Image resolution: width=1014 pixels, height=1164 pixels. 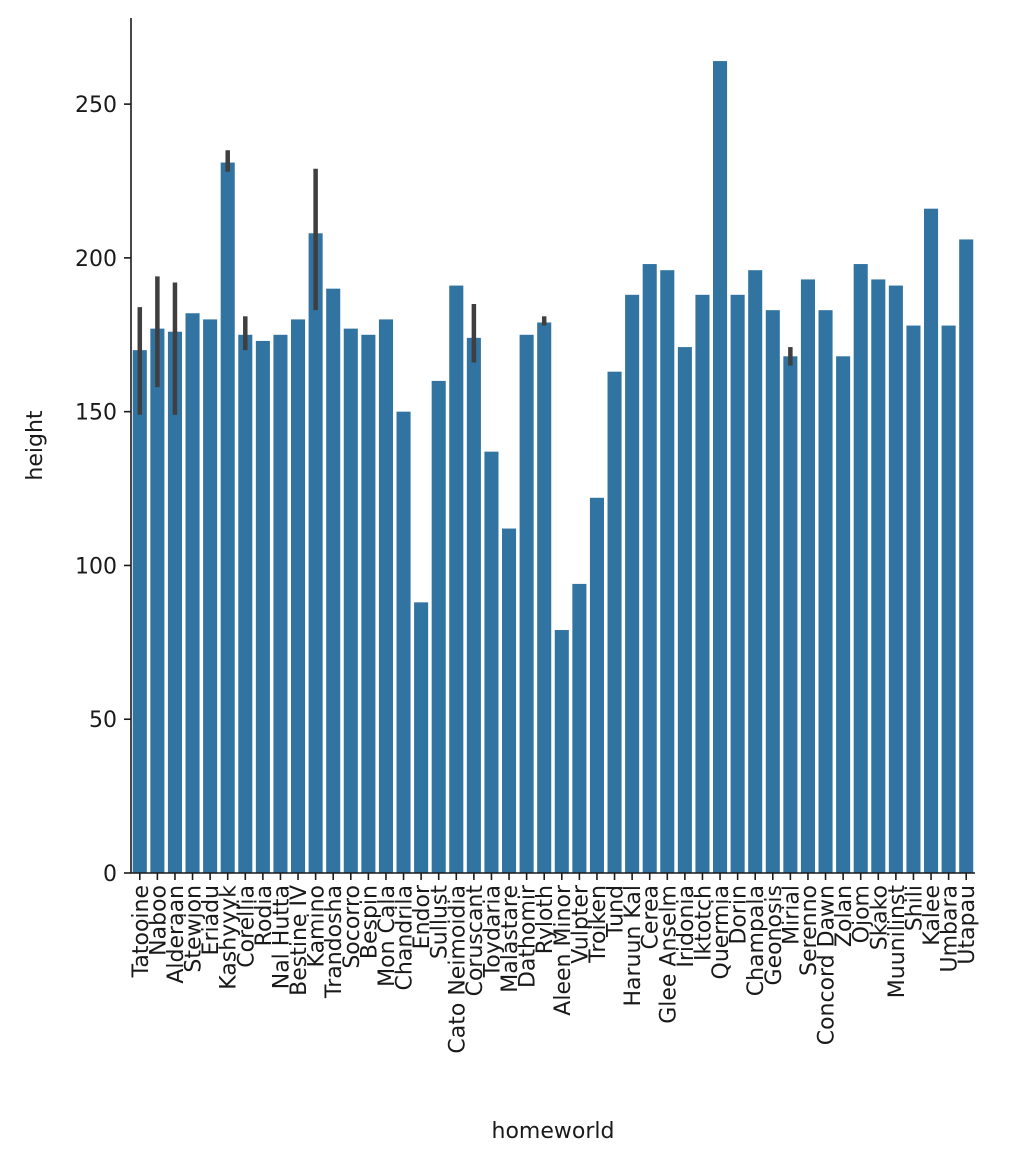 I want to click on x-tick-label: Bestine IV, so click(x=299, y=940).